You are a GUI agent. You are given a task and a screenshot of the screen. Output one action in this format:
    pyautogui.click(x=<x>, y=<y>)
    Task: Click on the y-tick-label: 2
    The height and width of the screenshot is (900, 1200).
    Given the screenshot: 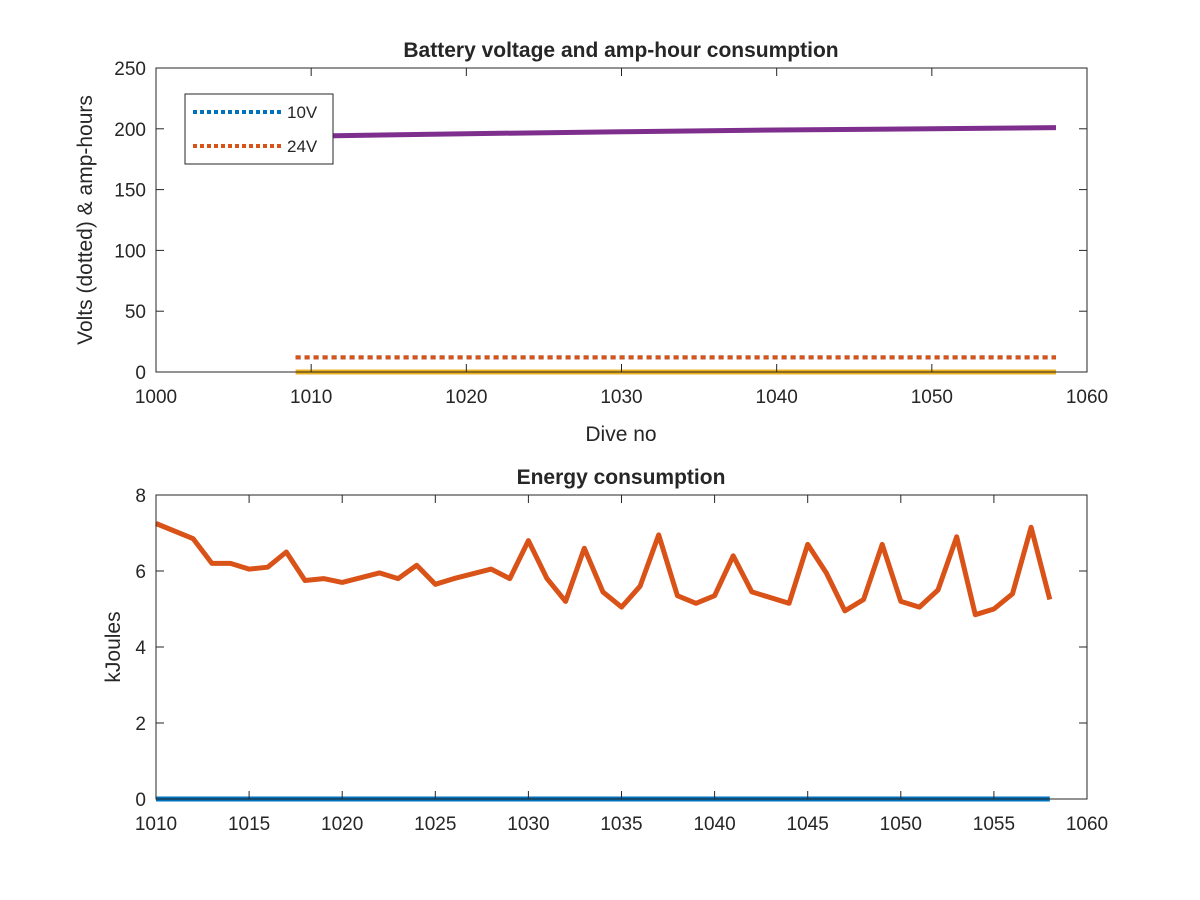 What is the action you would take?
    pyautogui.click(x=140, y=724)
    